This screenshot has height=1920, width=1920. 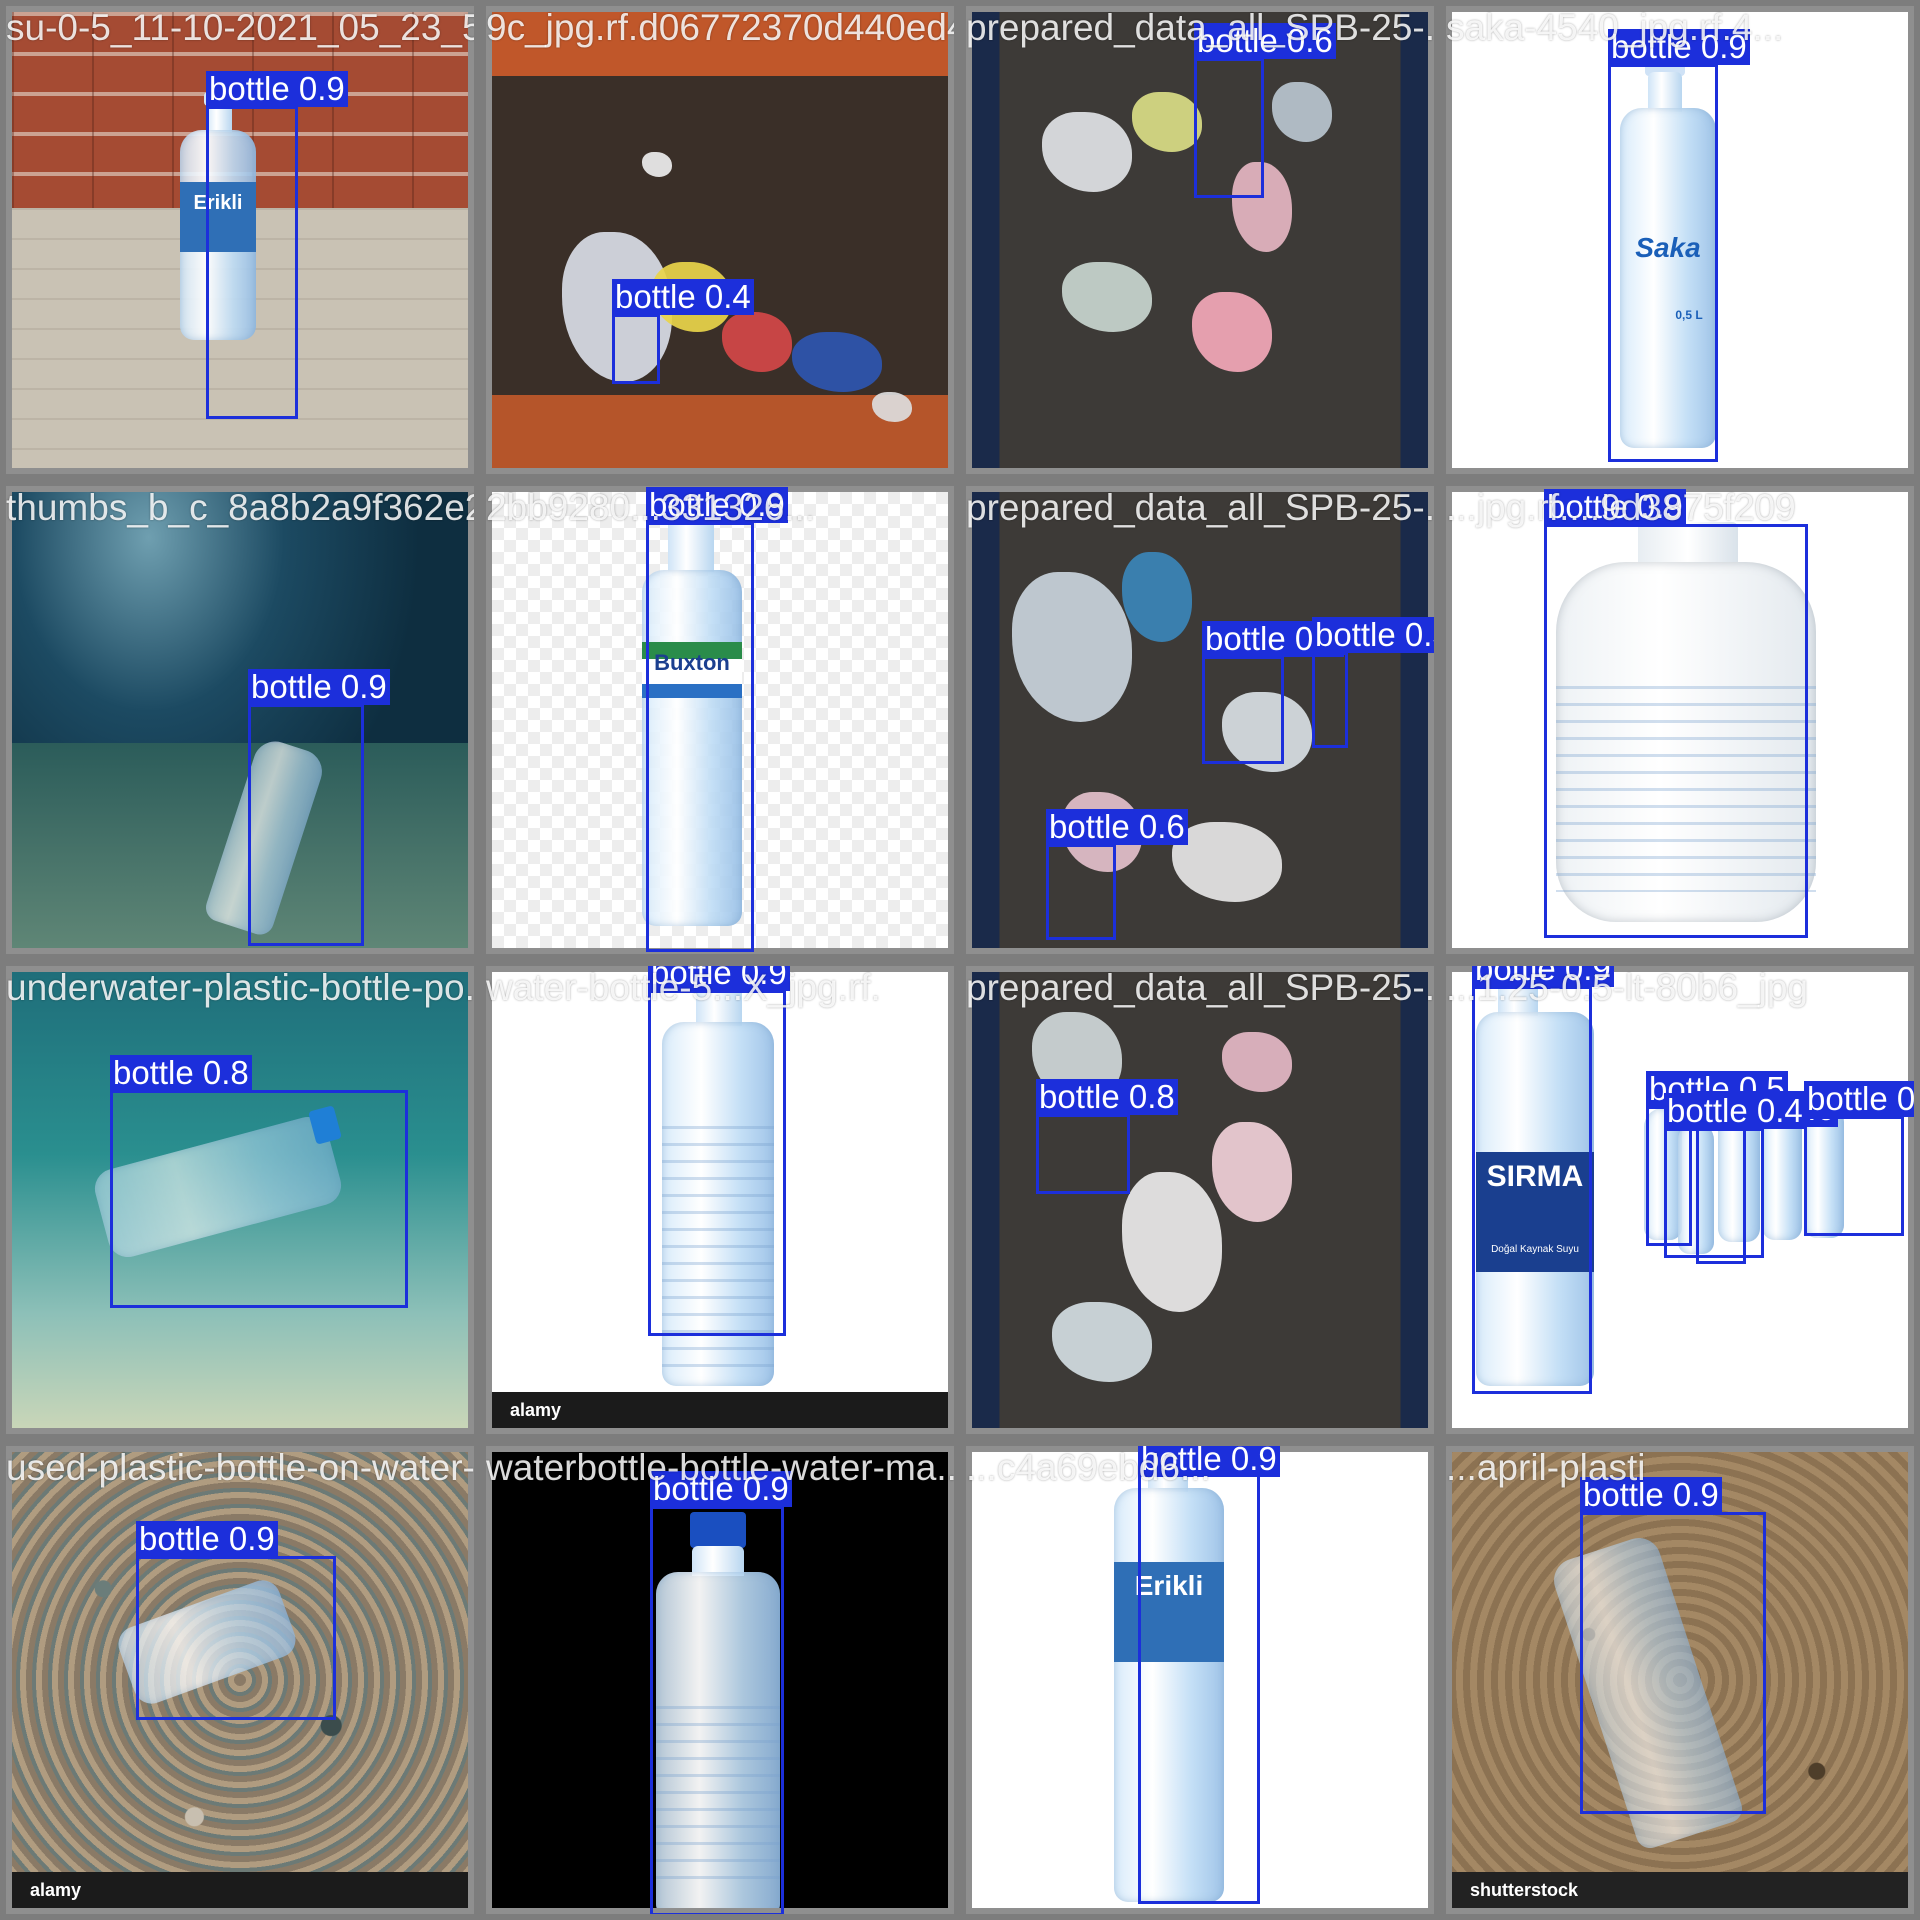 I want to click on tile: shutterstock bottle 0.9 ...april-plasti, so click(x=1680, y=1680).